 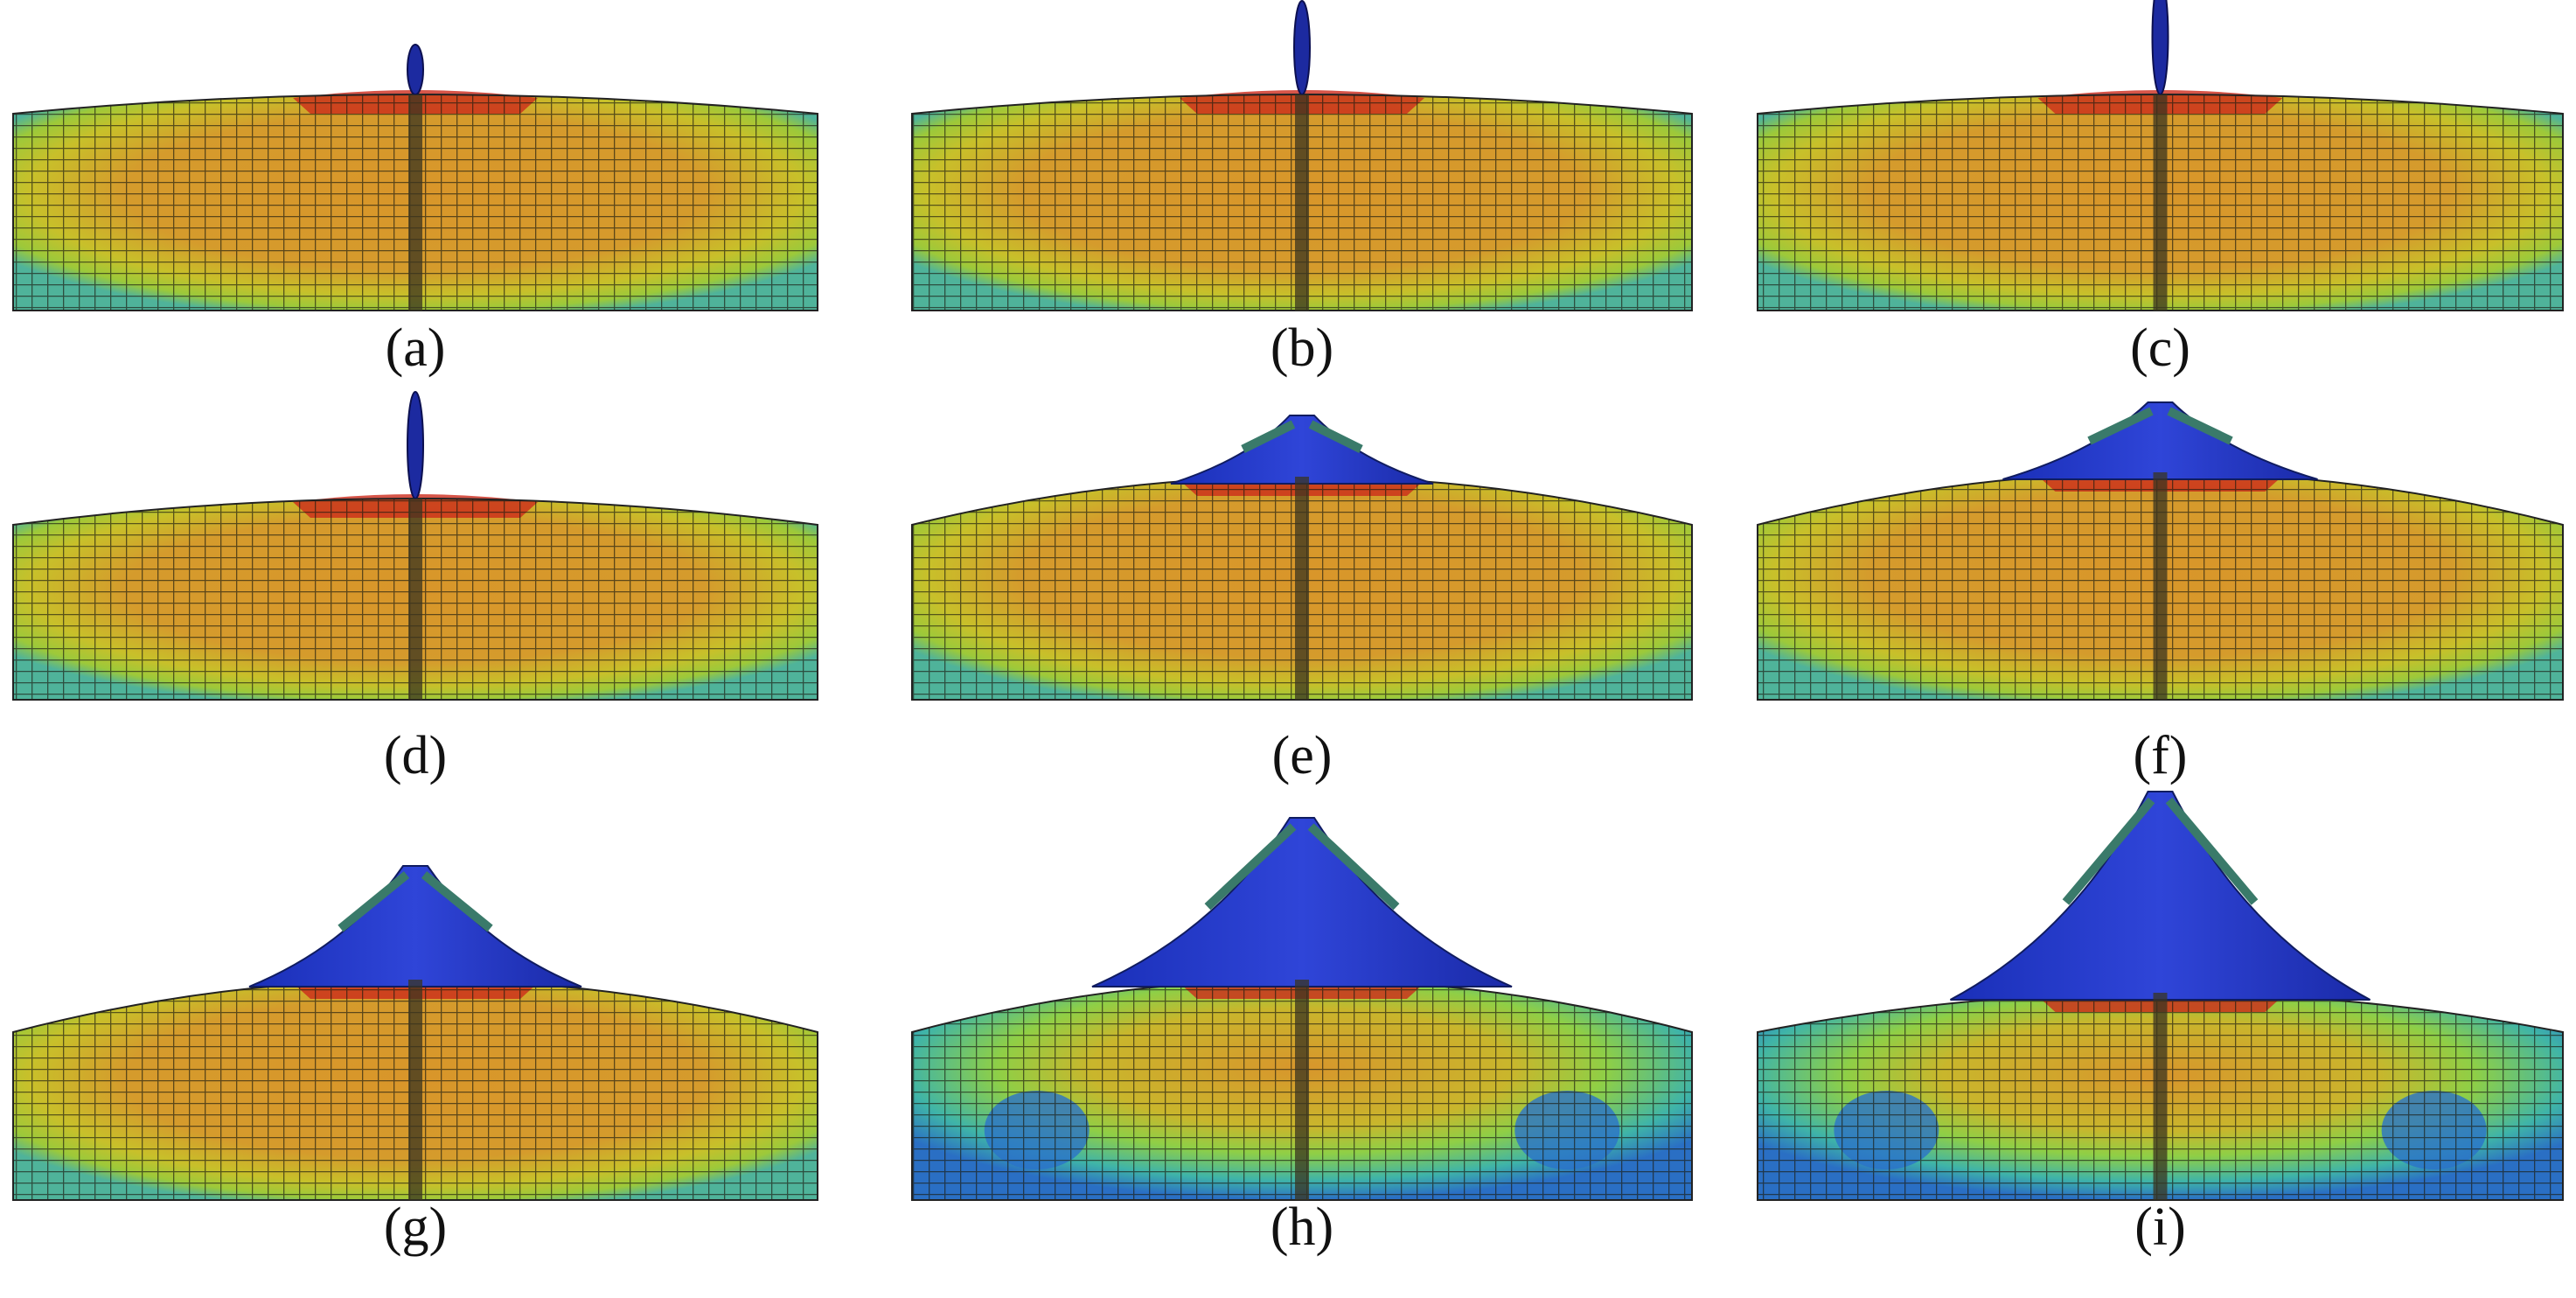 I want to click on panel-label: (d), so click(x=415, y=755).